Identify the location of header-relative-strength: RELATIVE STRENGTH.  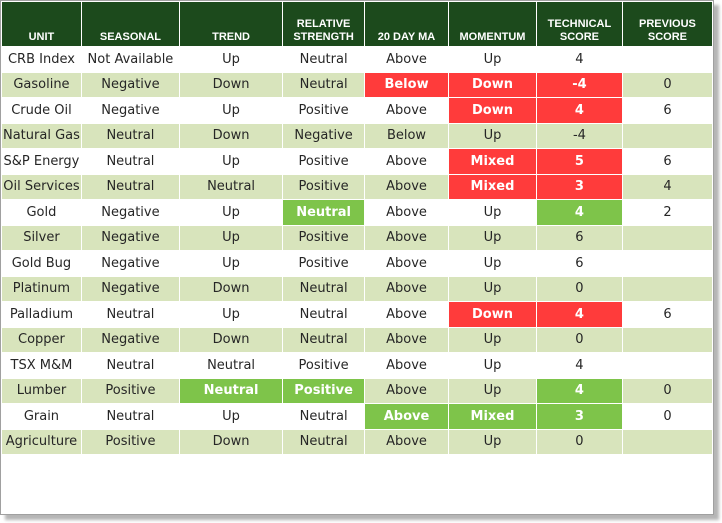
(324, 24).